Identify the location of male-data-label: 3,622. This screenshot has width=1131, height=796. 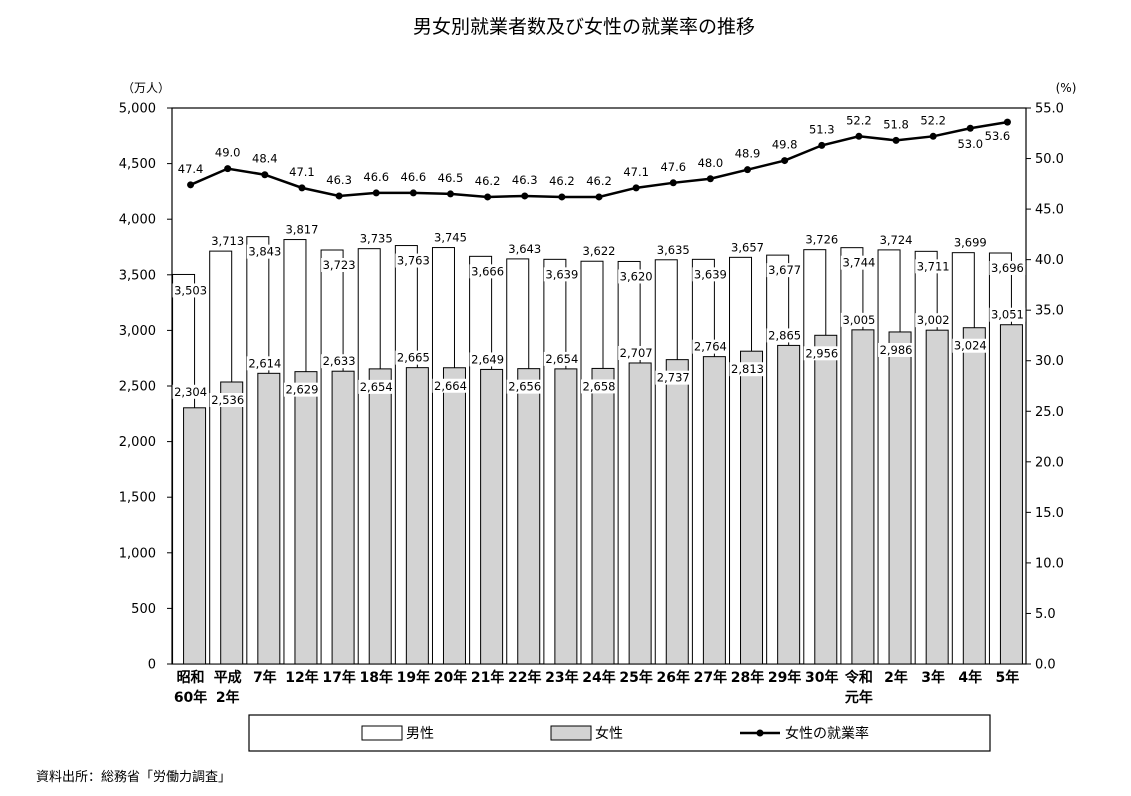
(599, 251).